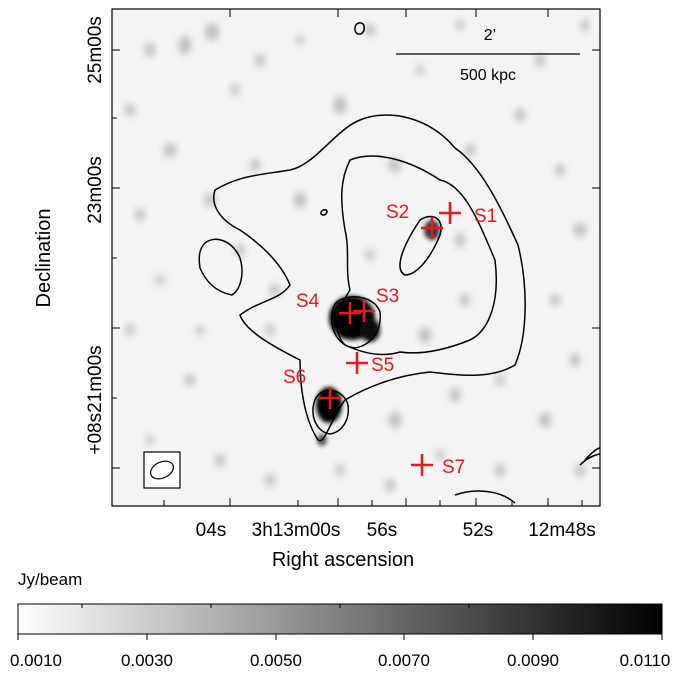 The height and width of the screenshot is (673, 681). I want to click on contour-topring, so click(359, 28).